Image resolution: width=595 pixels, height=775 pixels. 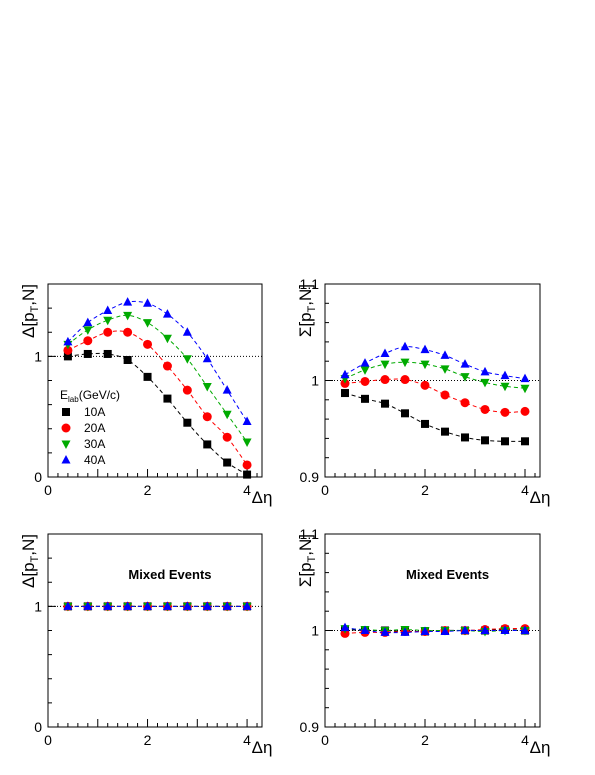 I want to click on y-tick-label: 1.1, so click(x=310, y=284).